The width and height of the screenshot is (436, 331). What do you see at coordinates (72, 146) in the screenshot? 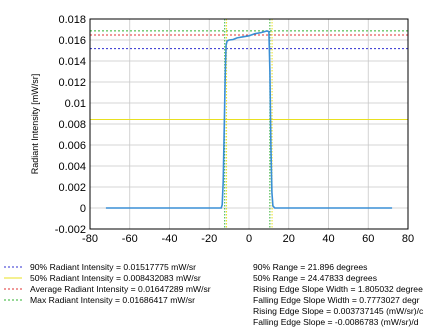
I see `y-tick-label: 0.006` at bounding box center [72, 146].